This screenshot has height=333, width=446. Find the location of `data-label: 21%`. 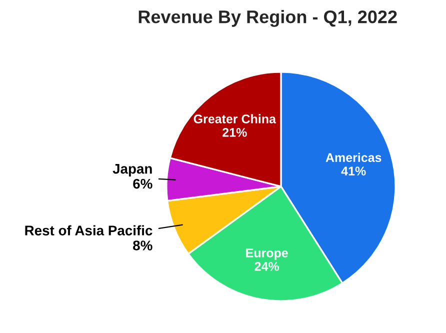

data-label: 21% is located at coordinates (234, 132).